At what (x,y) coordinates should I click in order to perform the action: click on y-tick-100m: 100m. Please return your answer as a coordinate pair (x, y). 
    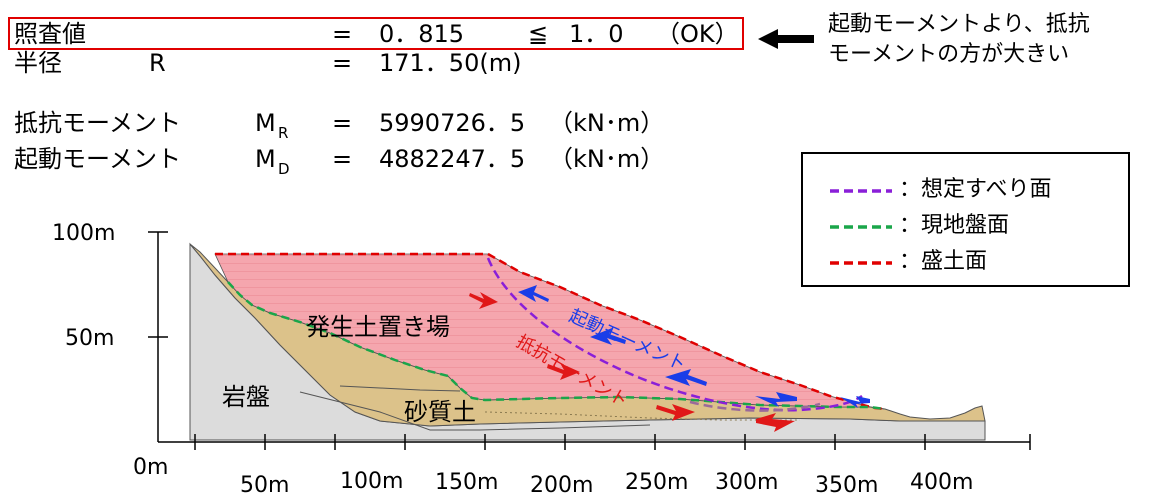
    Looking at the image, I should click on (83, 233).